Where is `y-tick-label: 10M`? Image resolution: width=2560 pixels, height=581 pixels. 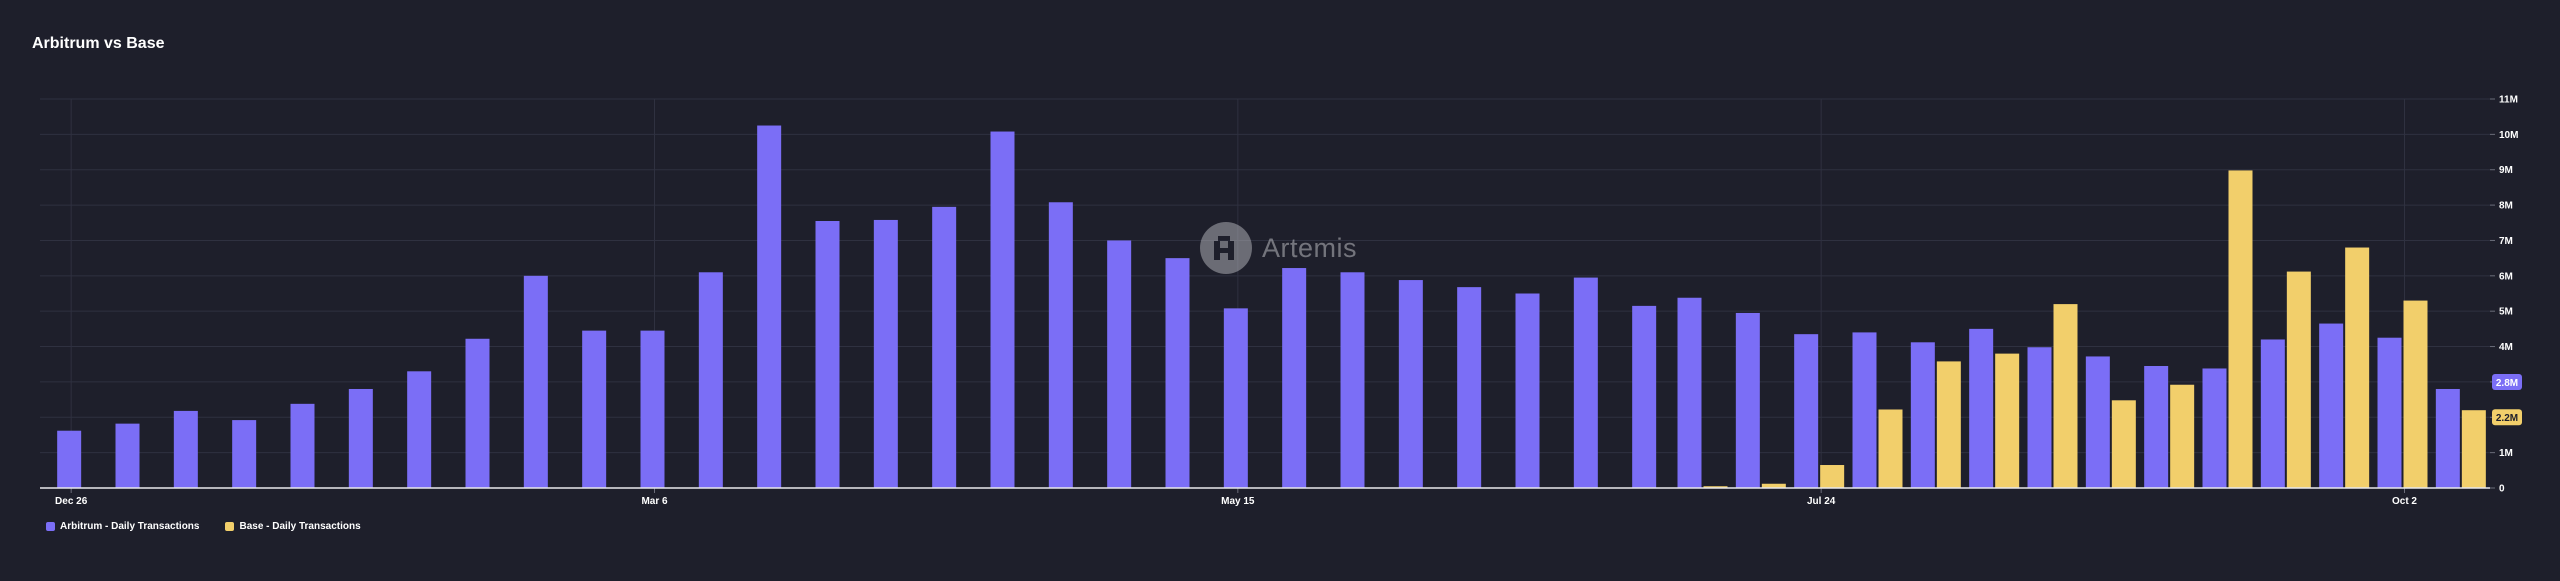
y-tick-label: 10M is located at coordinates (2508, 135).